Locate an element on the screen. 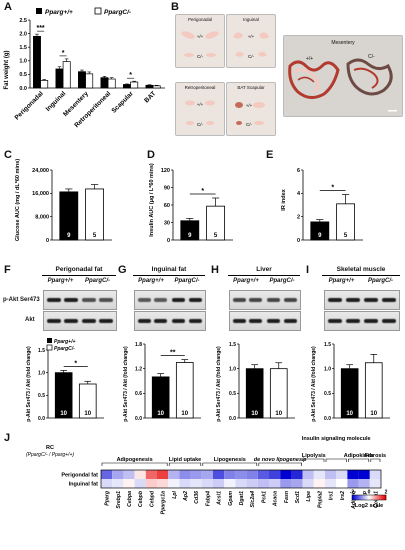  n-label-D: 5 is located at coordinates (216, 236).